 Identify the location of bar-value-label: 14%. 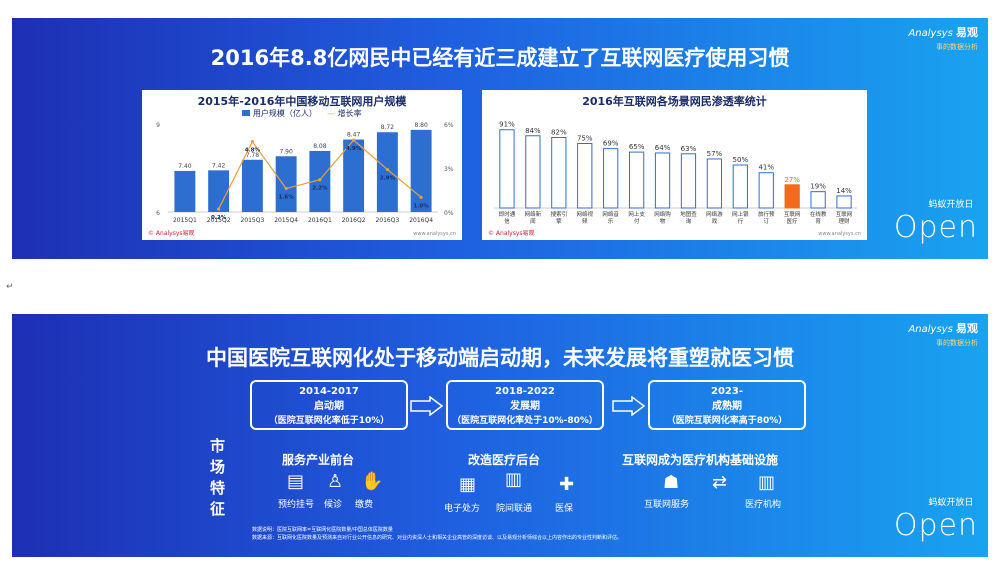
(844, 191).